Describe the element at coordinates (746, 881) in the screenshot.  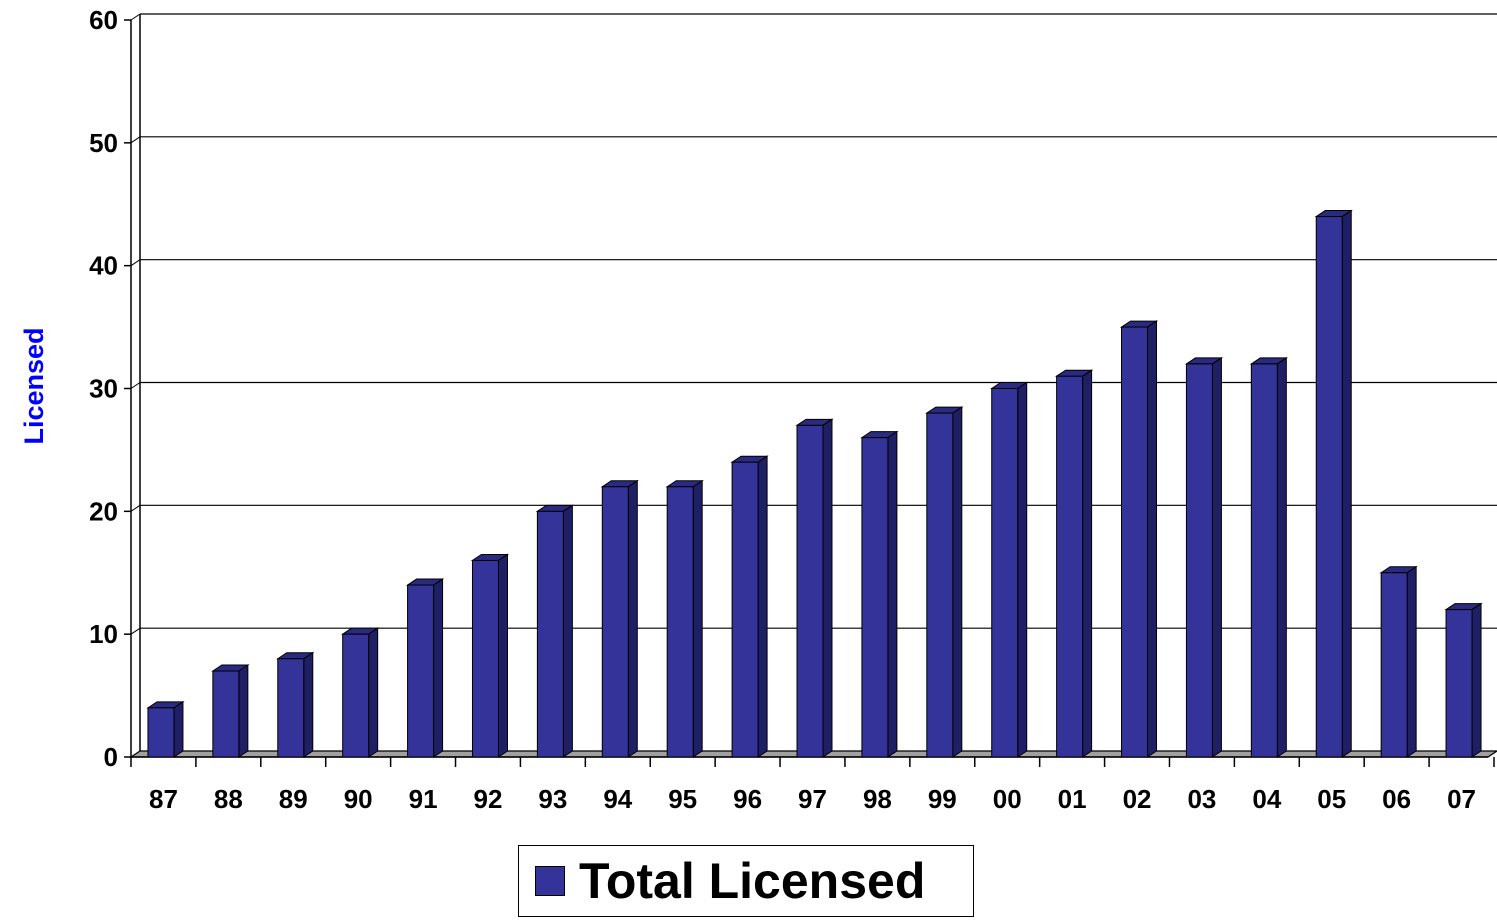
I see `legend: Total Licensed` at that location.